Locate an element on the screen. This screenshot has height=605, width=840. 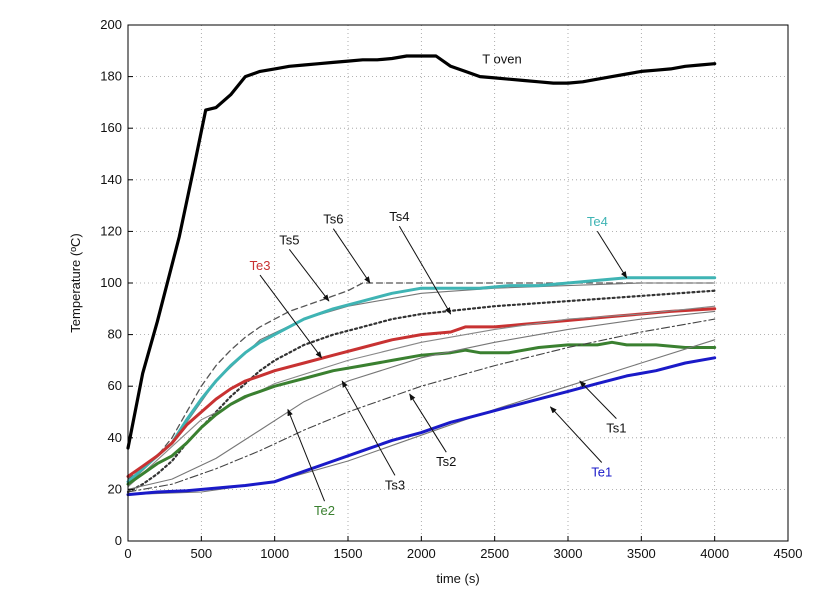
annotation-ts1: Ts1 is located at coordinates (616, 428).